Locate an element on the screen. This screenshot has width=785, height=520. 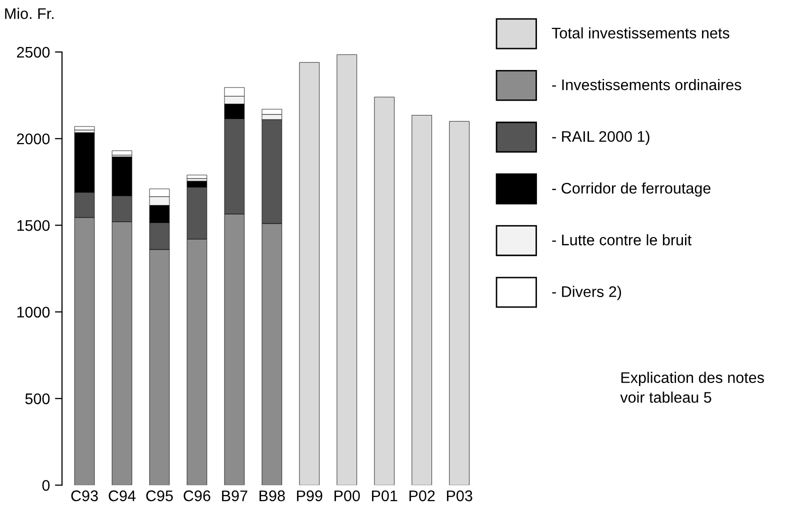
y-tick-label: 2000 is located at coordinates (33, 139).